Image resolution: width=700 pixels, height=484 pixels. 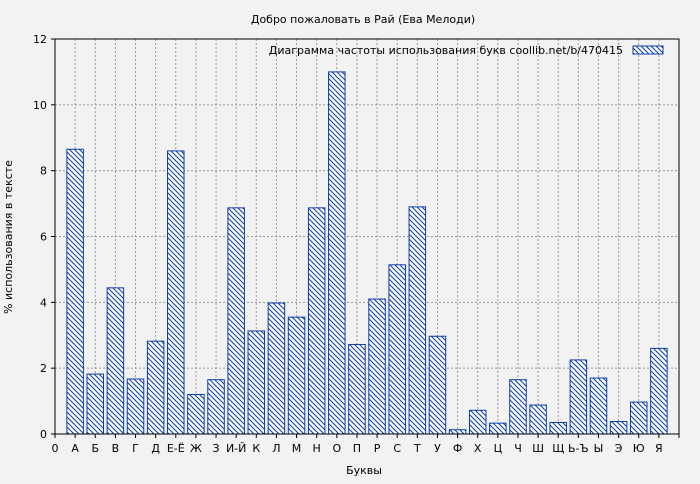 What do you see at coordinates (95, 448) in the screenshot?
I see `x-tick-label: Б` at bounding box center [95, 448].